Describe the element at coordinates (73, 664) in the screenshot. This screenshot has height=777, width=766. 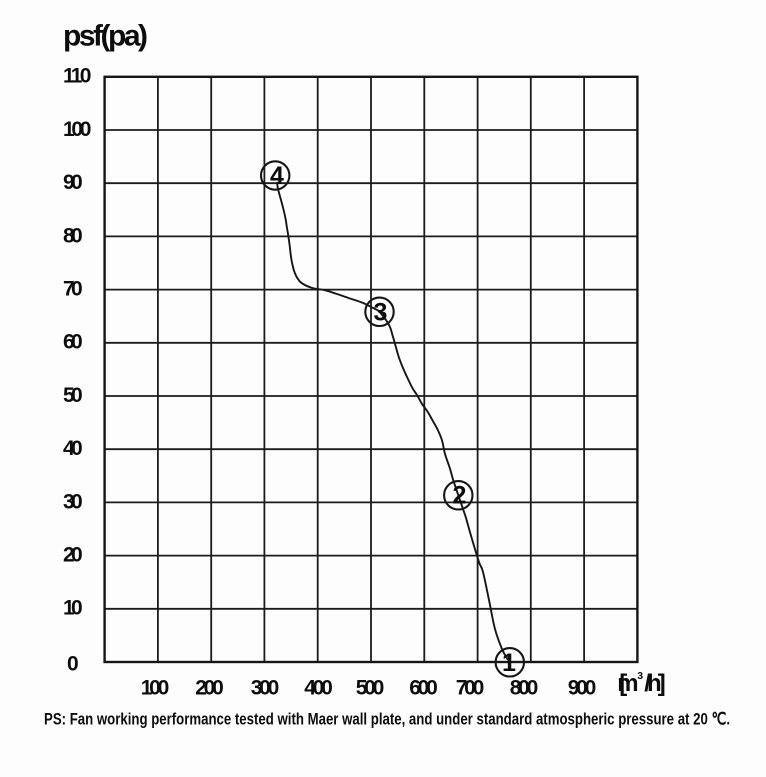
I see `svg-text: 0` at that location.